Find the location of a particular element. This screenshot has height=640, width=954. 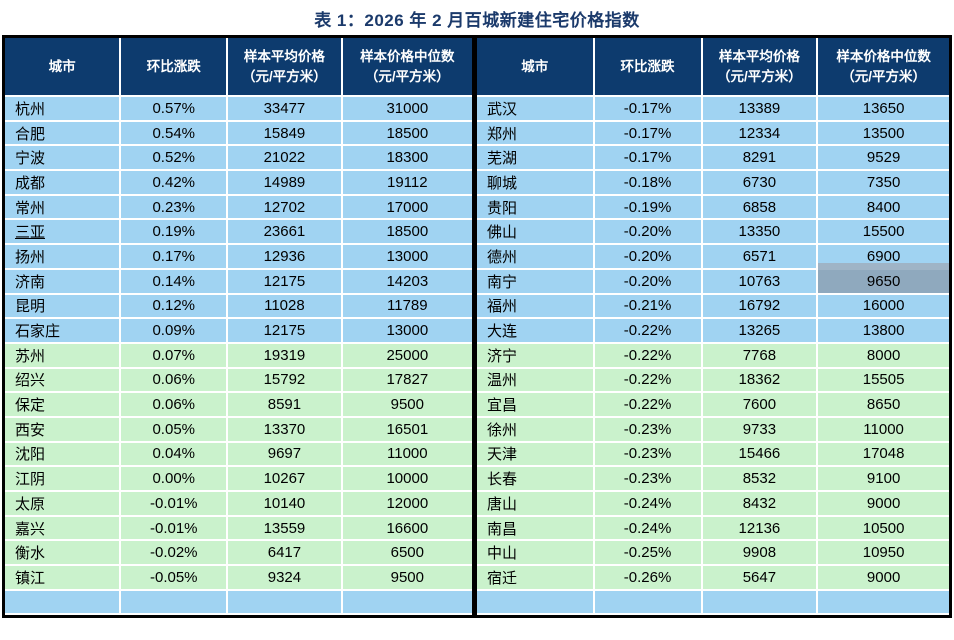

column-header-label: 城市 is located at coordinates (535, 66).